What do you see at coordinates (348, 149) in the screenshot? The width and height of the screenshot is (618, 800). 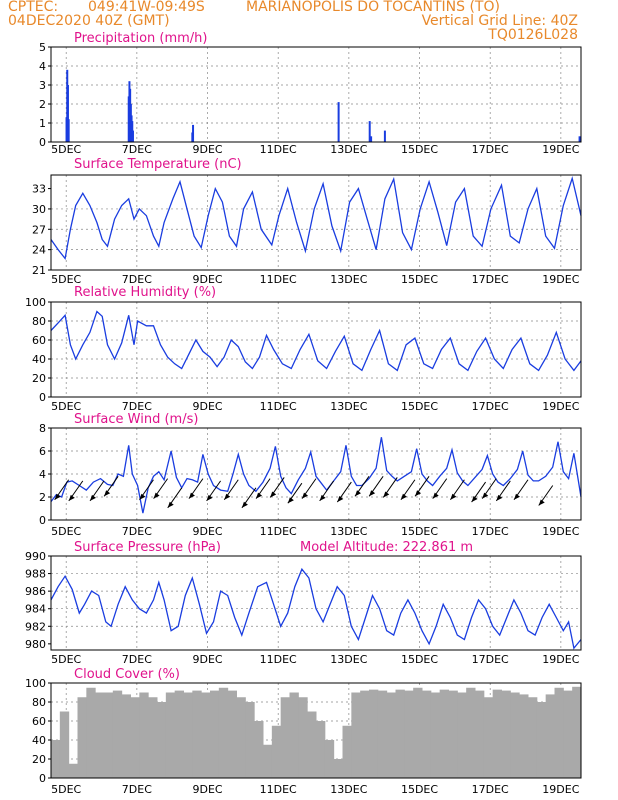 I see `precipitation-date-label: 13DEC` at bounding box center [348, 149].